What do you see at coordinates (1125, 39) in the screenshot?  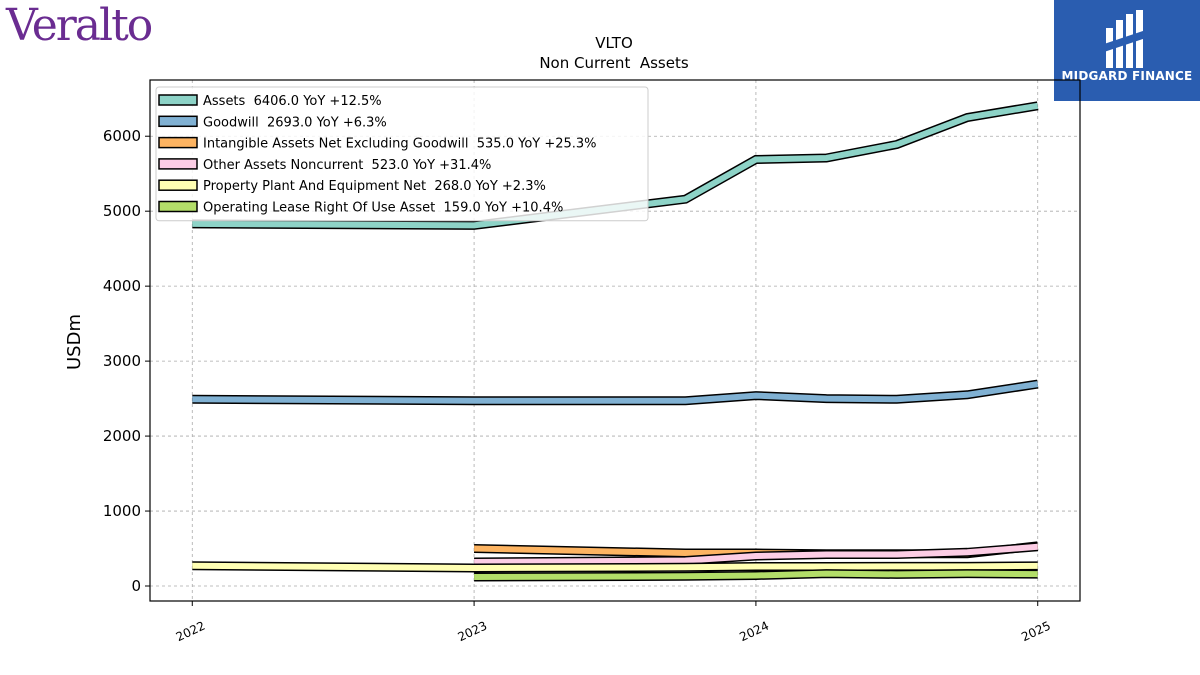 I see `badge-emblem-icon` at bounding box center [1125, 39].